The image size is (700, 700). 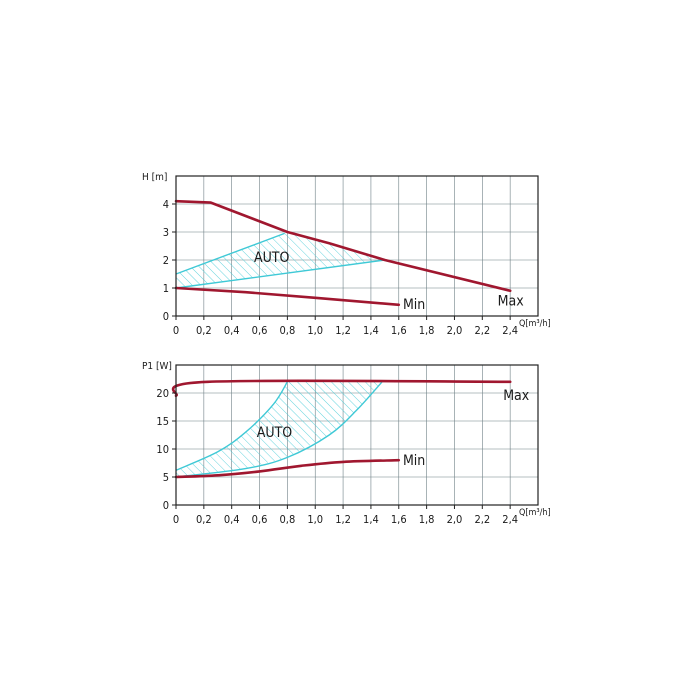 What do you see at coordinates (399, 519) in the screenshot?
I see `power-x-tick-label: 1,6` at bounding box center [399, 519].